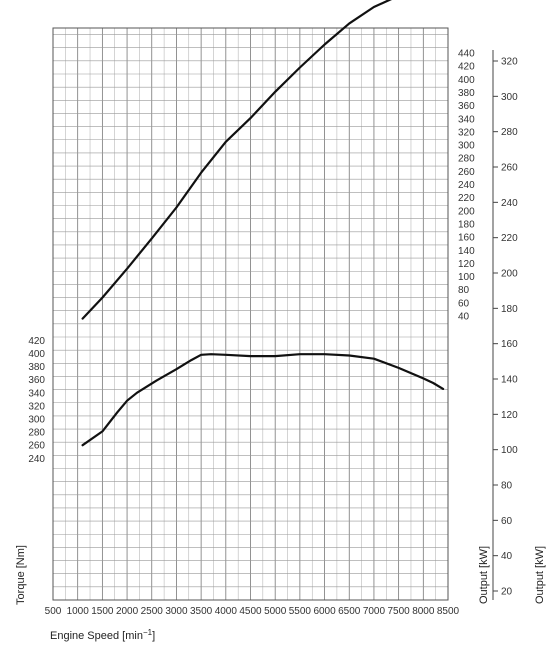  I want to click on y-tick-label-output-outer: 300, so click(509, 97).